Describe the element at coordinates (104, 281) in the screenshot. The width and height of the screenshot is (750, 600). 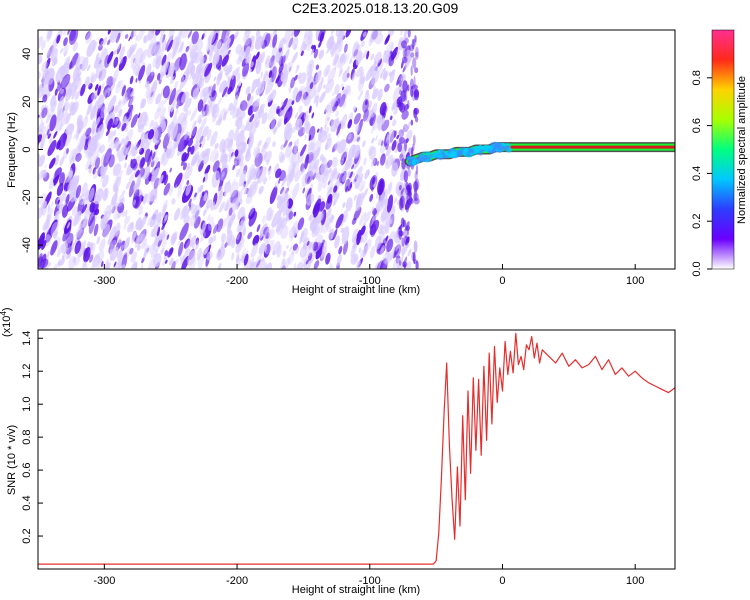
I see `top-x-tick-label: -300` at that location.